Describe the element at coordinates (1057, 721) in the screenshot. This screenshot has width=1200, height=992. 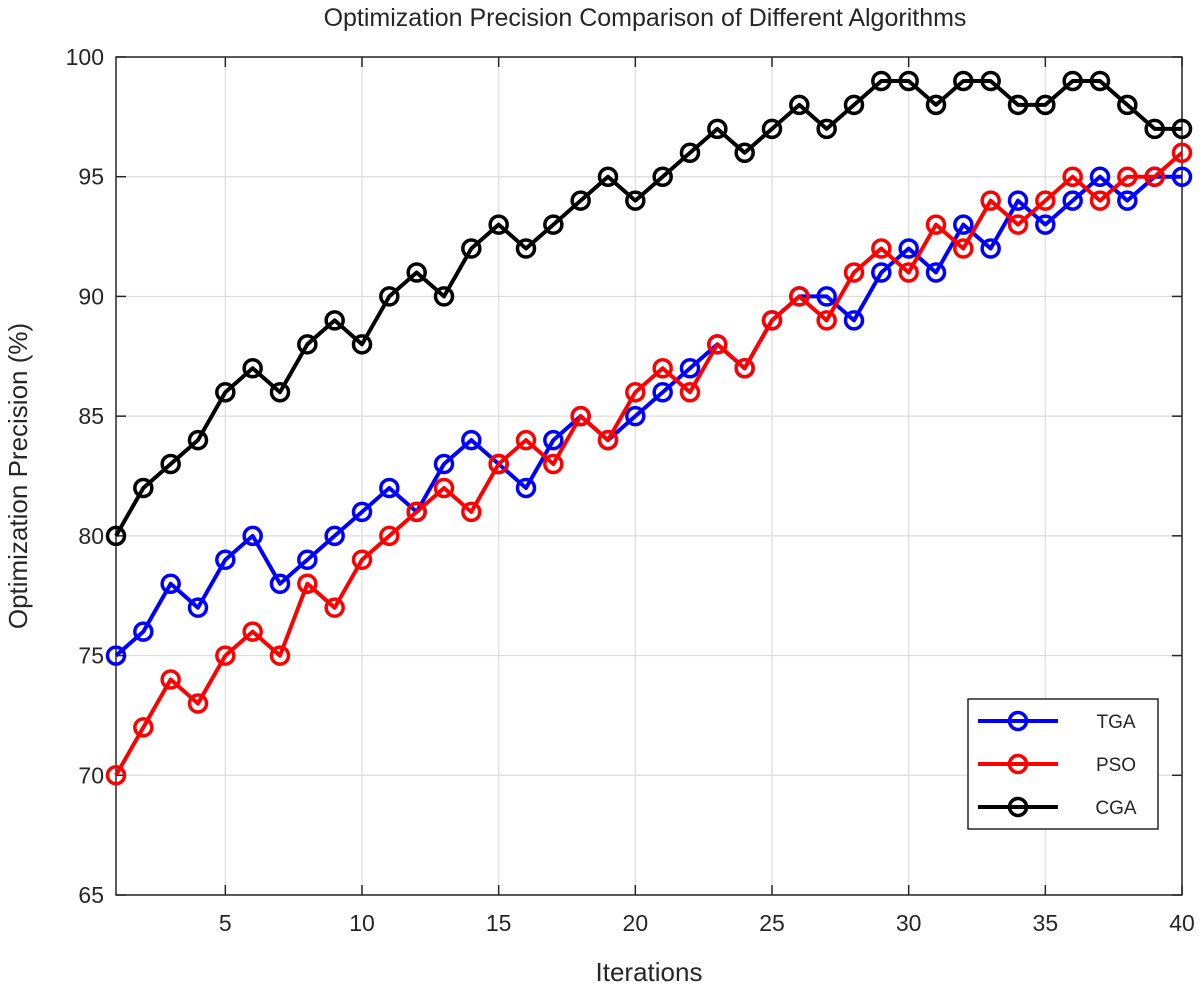
I see `legend-item-tga: TGA` at that location.